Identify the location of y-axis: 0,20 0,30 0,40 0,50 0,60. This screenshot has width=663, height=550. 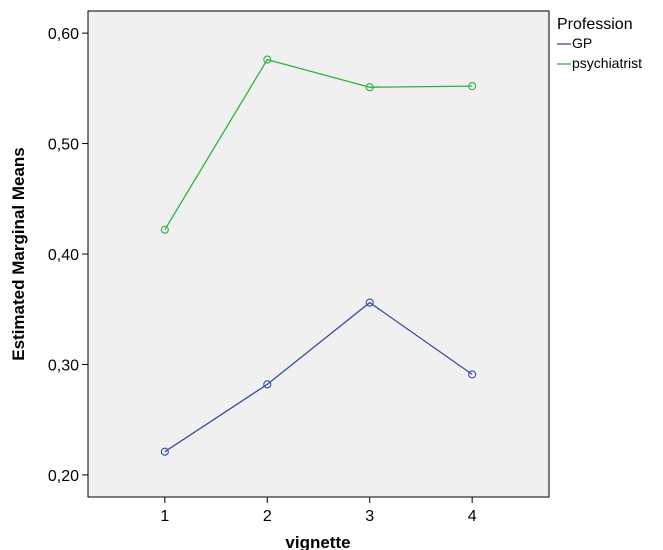
(68, 255).